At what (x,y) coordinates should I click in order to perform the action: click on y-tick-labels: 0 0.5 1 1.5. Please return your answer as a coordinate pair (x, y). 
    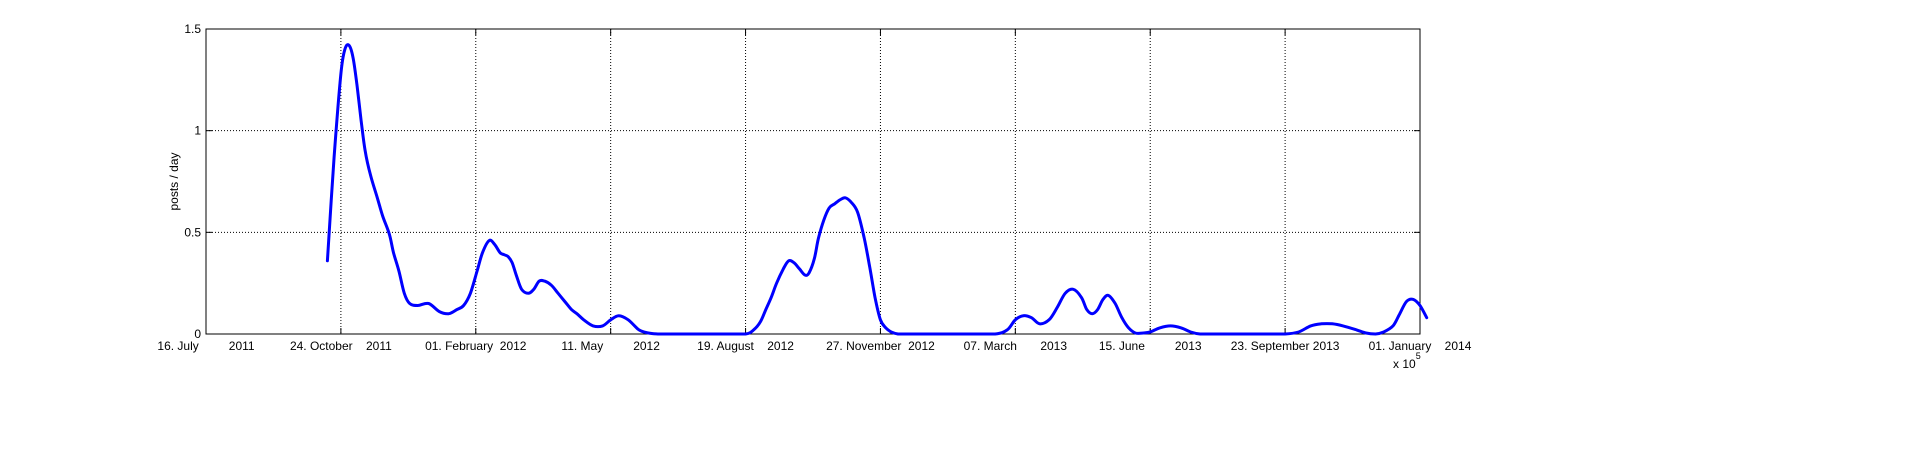
    Looking at the image, I should click on (192, 181).